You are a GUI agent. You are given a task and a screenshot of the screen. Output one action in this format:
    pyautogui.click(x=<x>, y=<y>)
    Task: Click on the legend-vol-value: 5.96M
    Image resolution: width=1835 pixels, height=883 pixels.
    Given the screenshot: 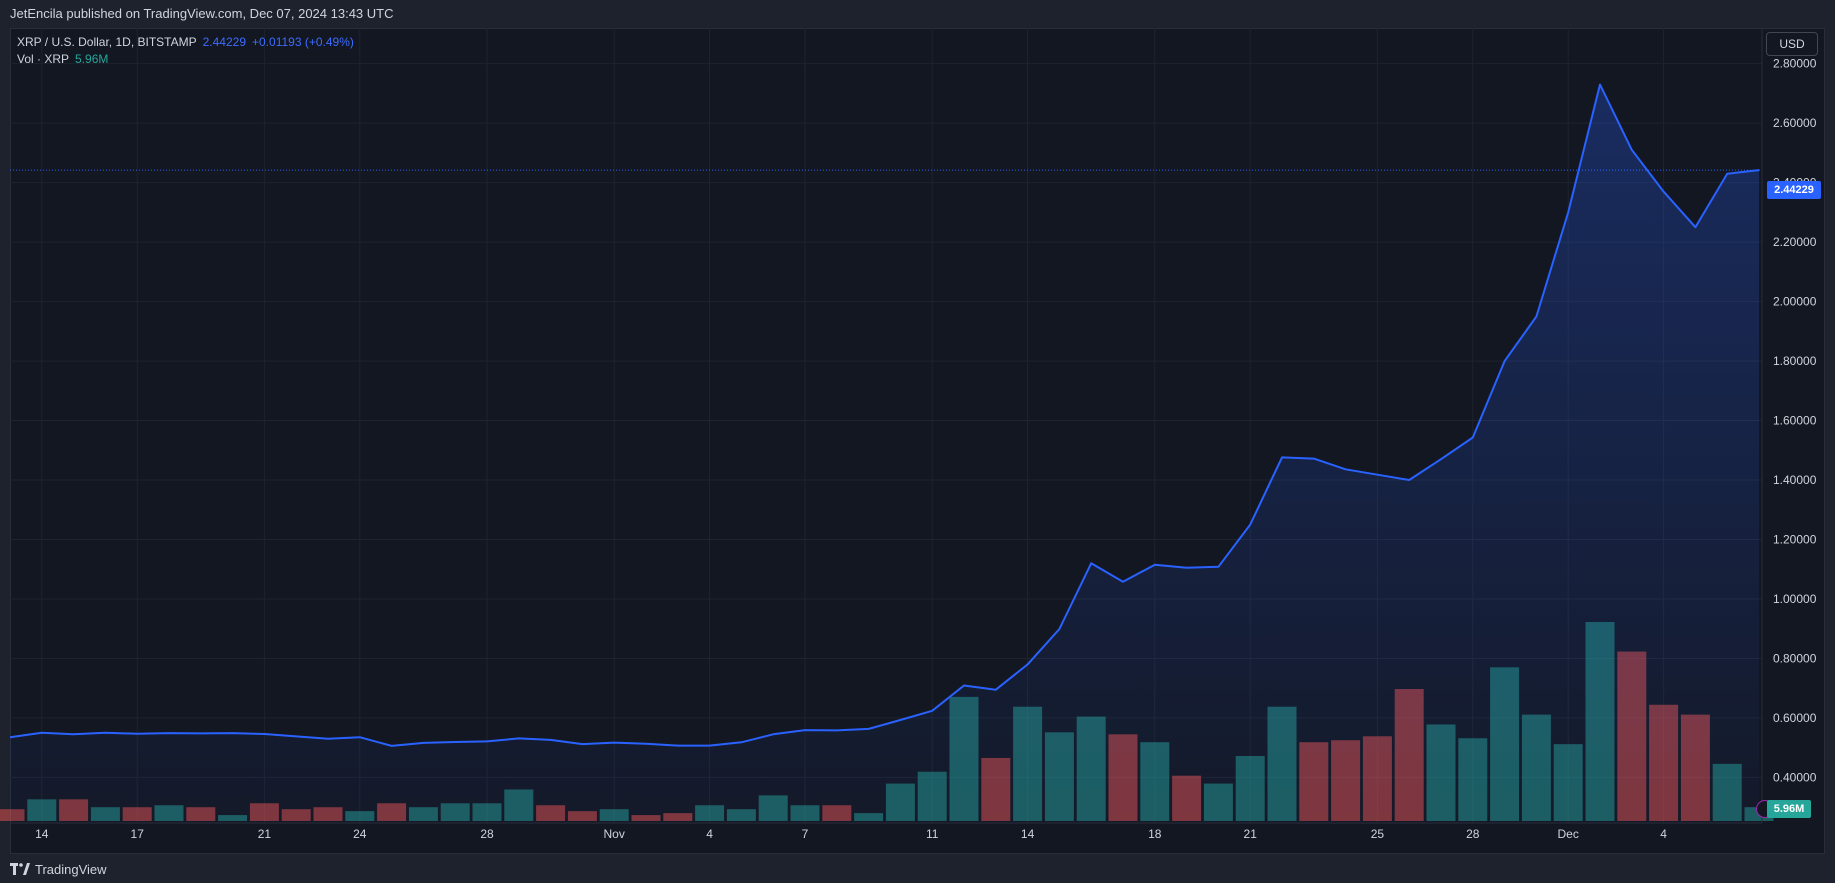 What is the action you would take?
    pyautogui.click(x=92, y=59)
    